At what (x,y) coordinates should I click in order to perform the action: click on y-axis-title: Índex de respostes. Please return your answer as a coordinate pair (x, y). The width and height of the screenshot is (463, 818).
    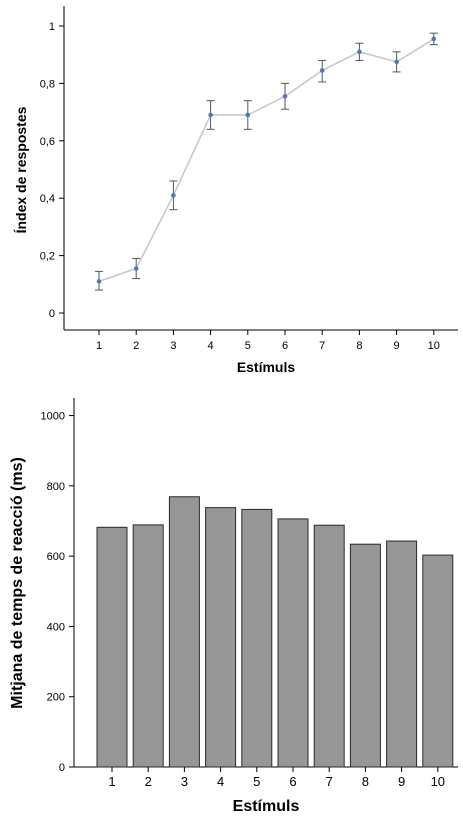
    Looking at the image, I should click on (21, 169).